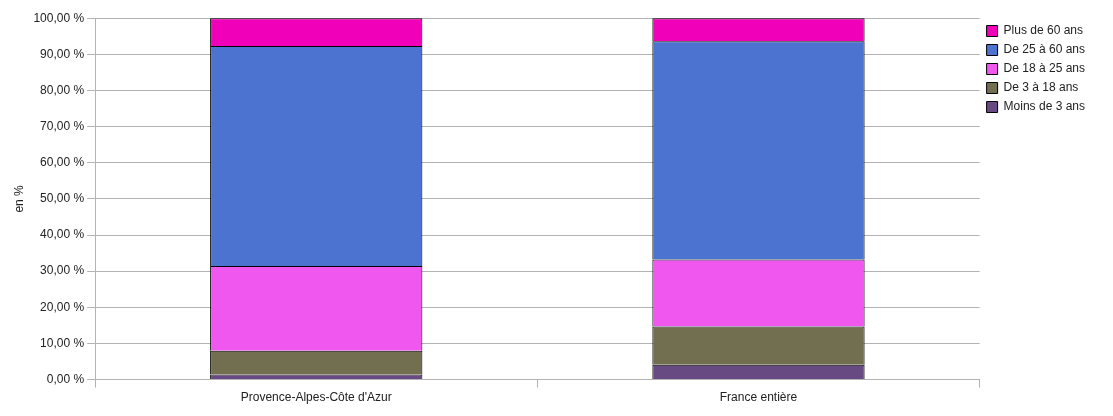 The image size is (1113, 416). I want to click on legend-label: Plus de 60 ans, so click(1043, 30).